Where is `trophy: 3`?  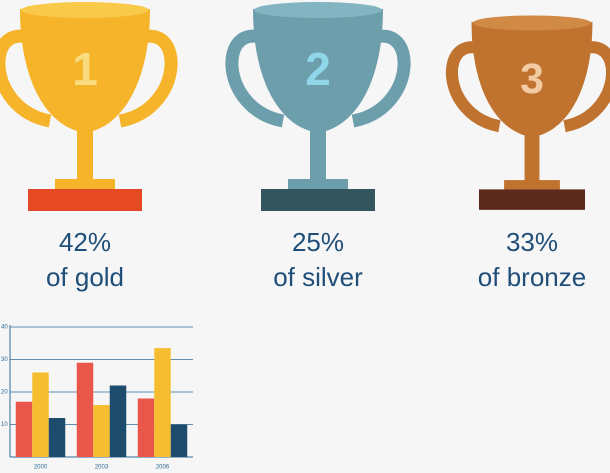 trophy: 3 is located at coordinates (528, 112).